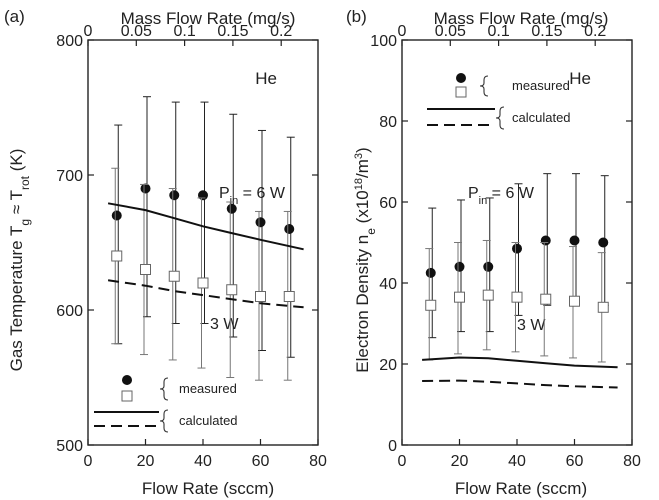  I want to click on panel-b-top-tick-label: 0, so click(402, 31).